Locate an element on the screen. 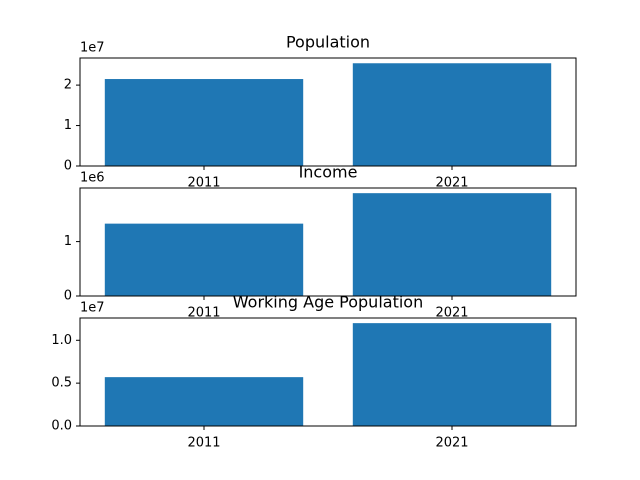  chart-title: Income is located at coordinates (328, 172).